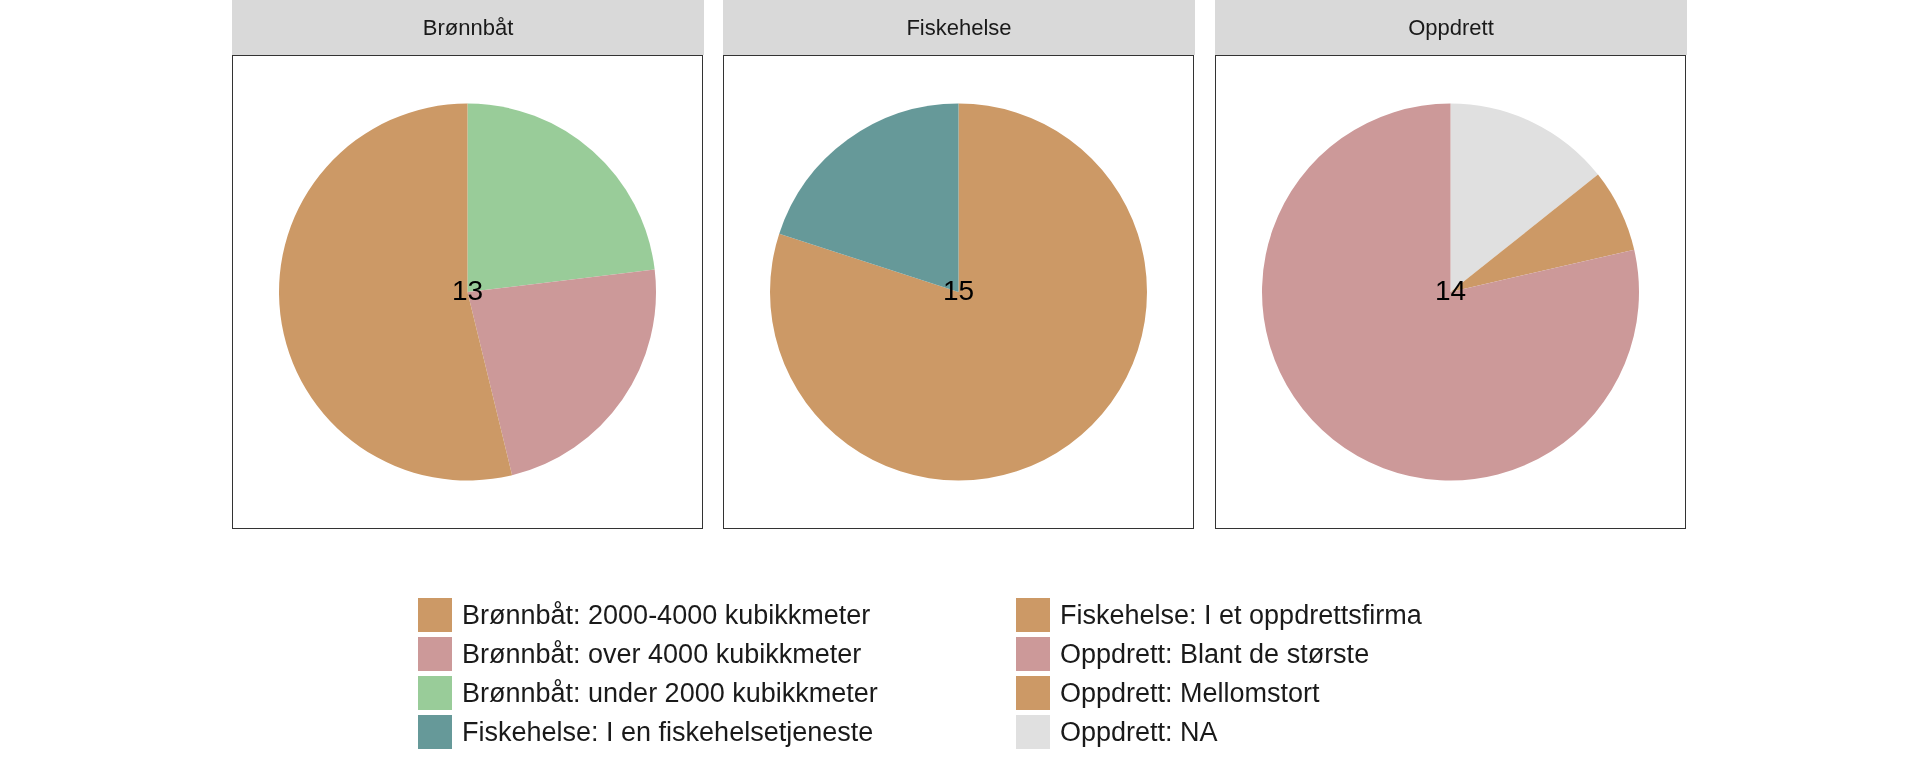 The image size is (1920, 768). Describe the element at coordinates (666, 615) in the screenshot. I see `legend-label: Brønnbåt: 2000-4000 kubikkmeter` at that location.